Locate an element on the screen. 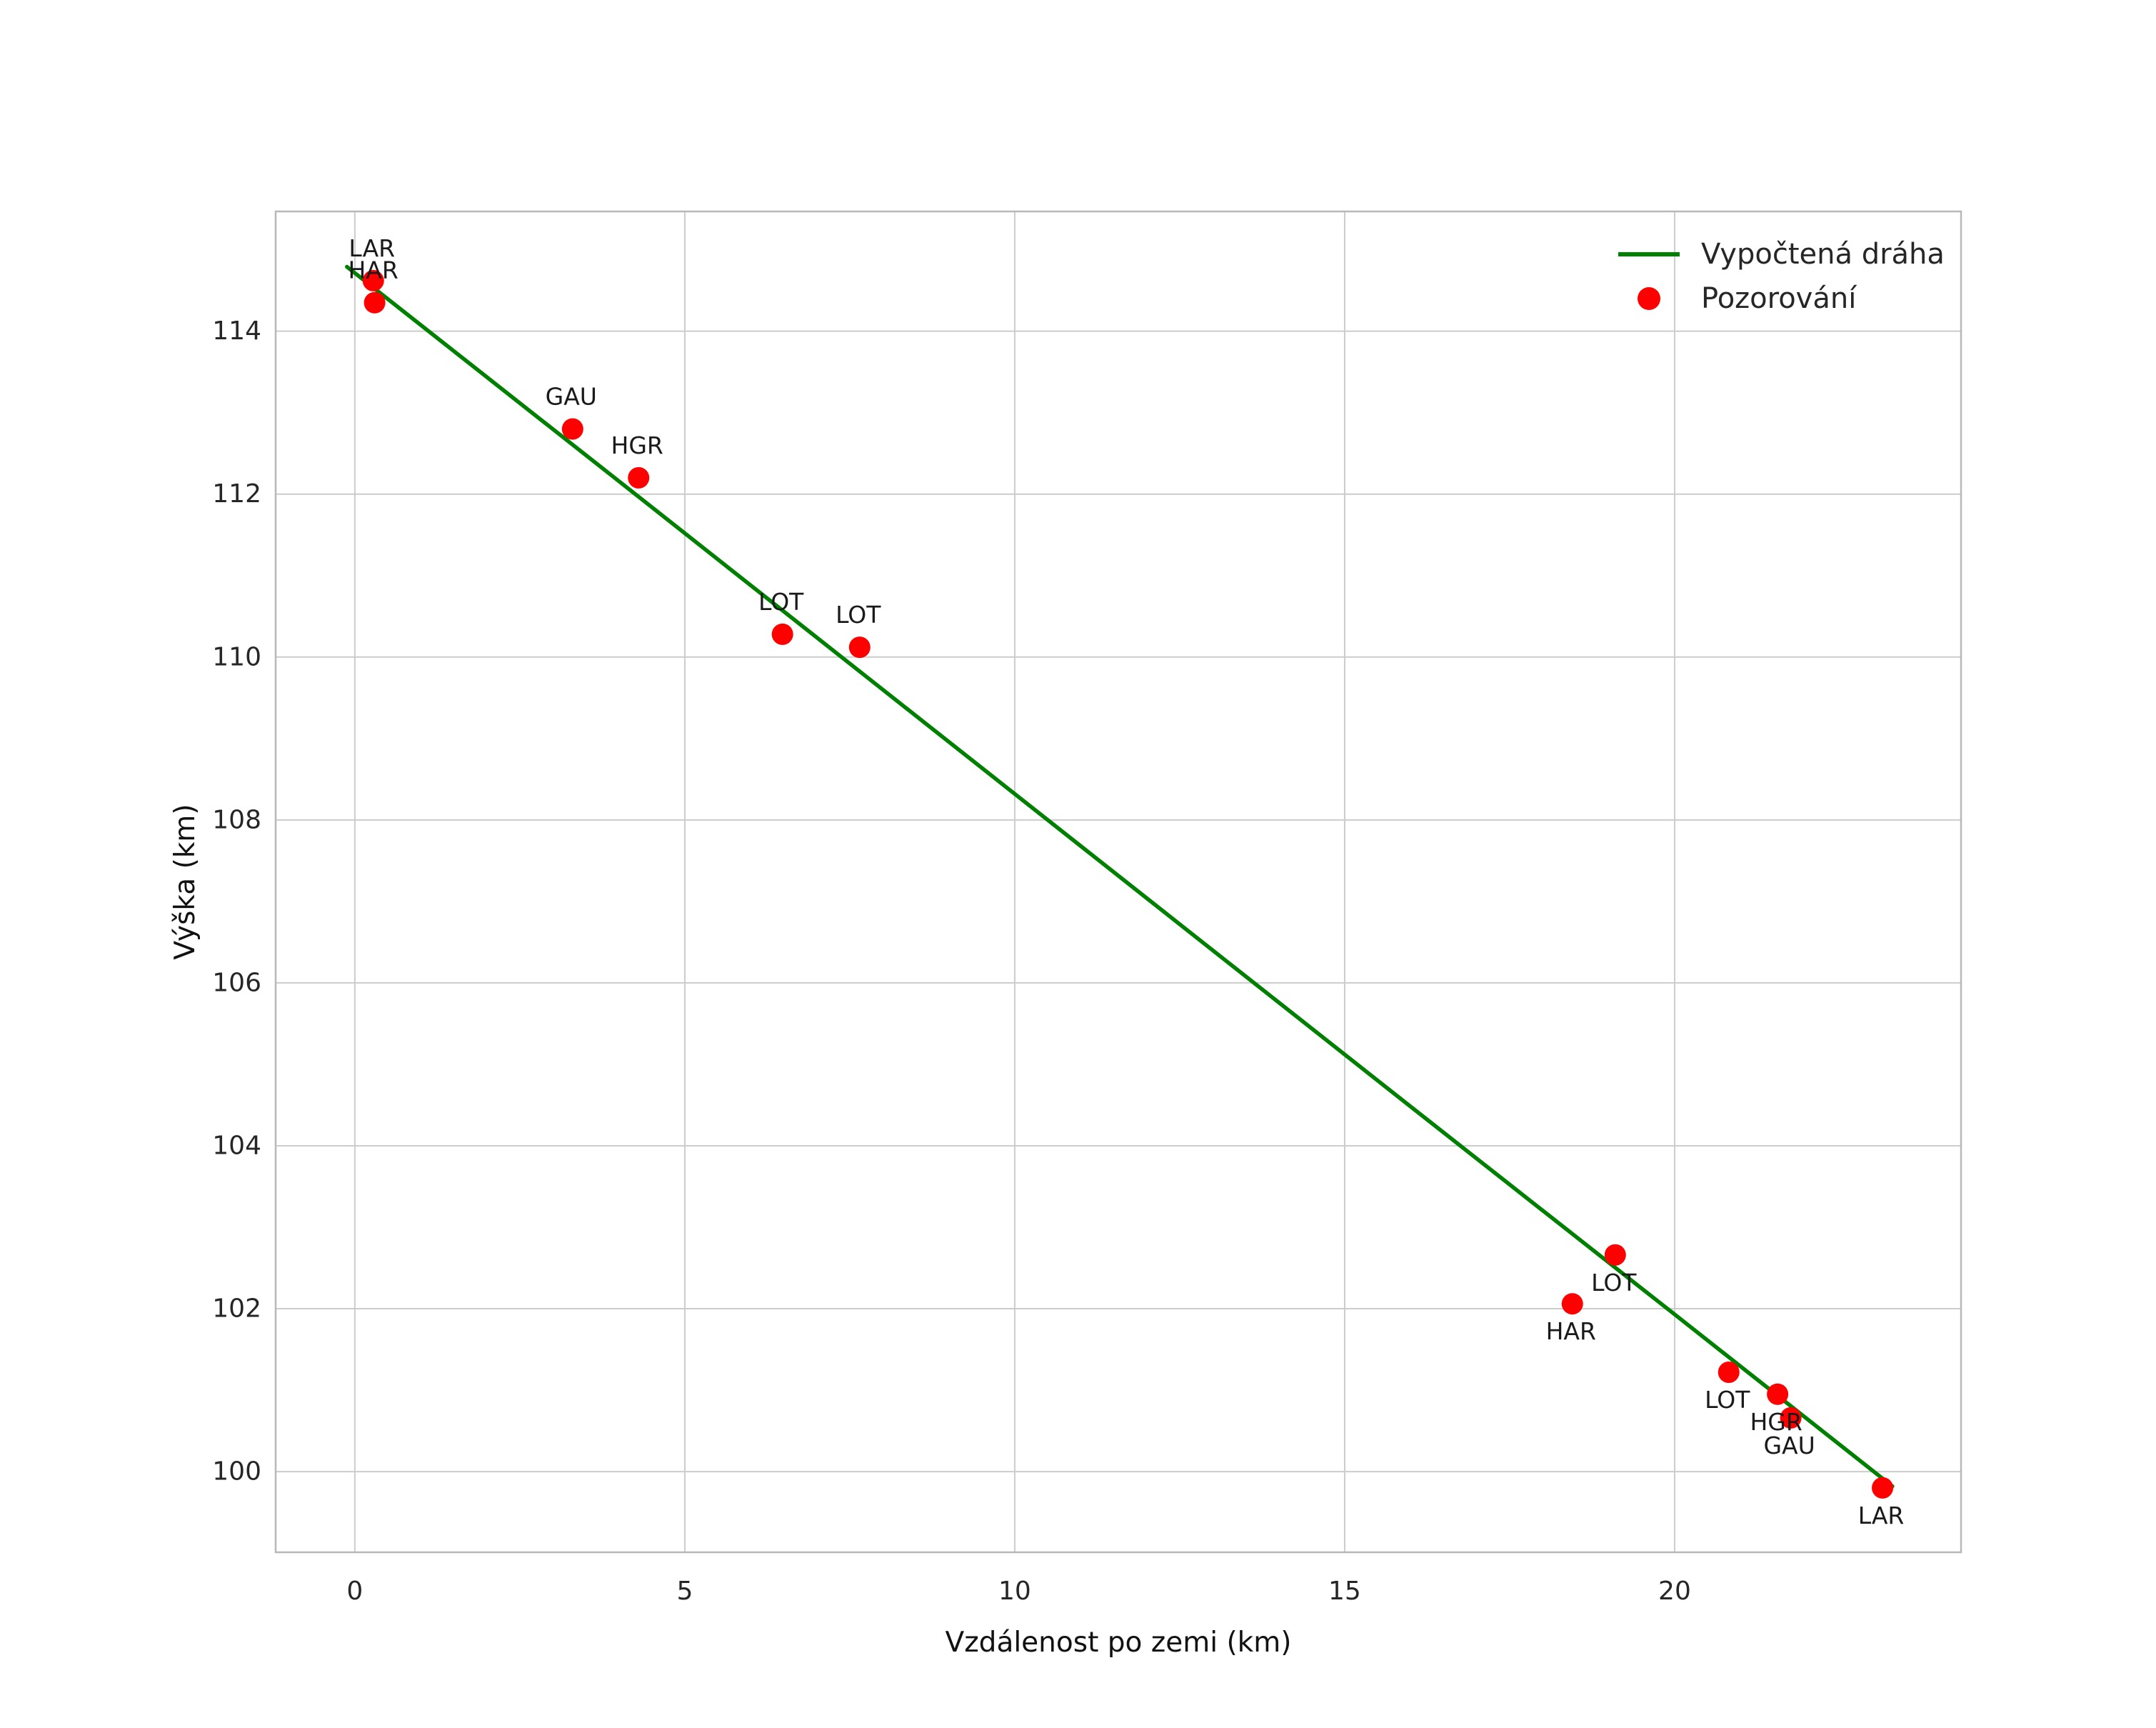 Image resolution: width=2156 pixels, height=1728 pixels. x-axis-label: Vzdálenost po zemi (km) is located at coordinates (1119, 1643).